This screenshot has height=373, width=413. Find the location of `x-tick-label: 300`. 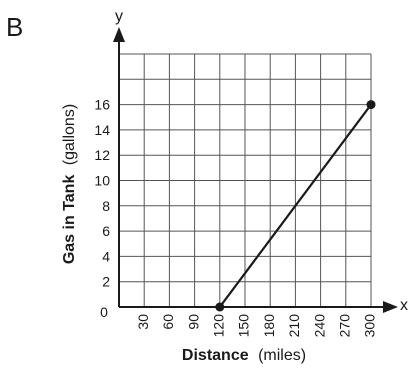

x-tick-label: 300 is located at coordinates (370, 326).